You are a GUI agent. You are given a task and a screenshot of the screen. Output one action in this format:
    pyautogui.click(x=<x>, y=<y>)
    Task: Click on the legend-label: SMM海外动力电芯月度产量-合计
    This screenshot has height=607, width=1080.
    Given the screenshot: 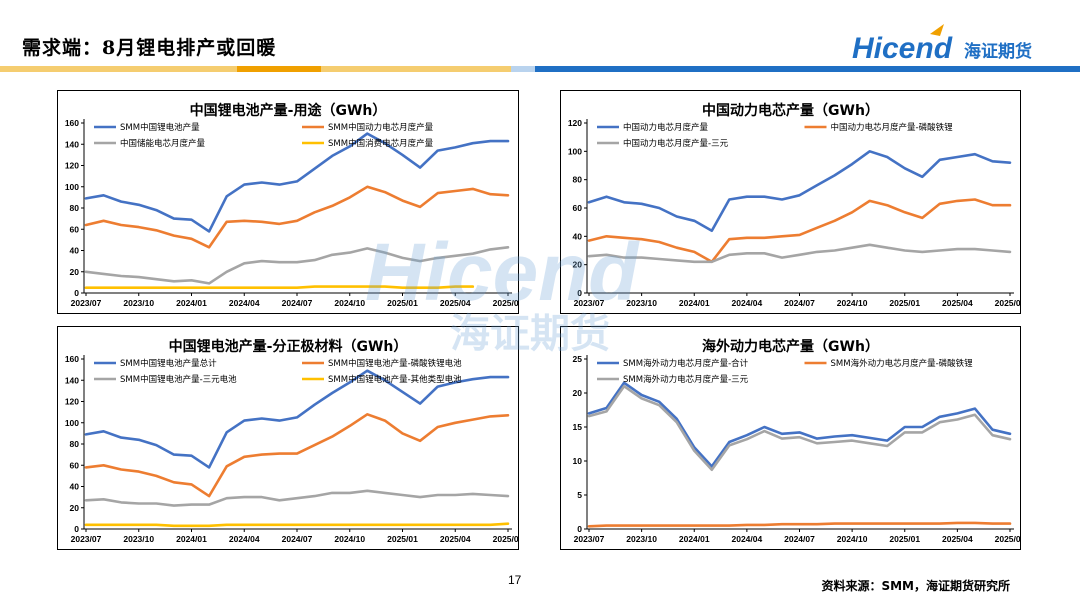 What is the action you would take?
    pyautogui.click(x=686, y=363)
    